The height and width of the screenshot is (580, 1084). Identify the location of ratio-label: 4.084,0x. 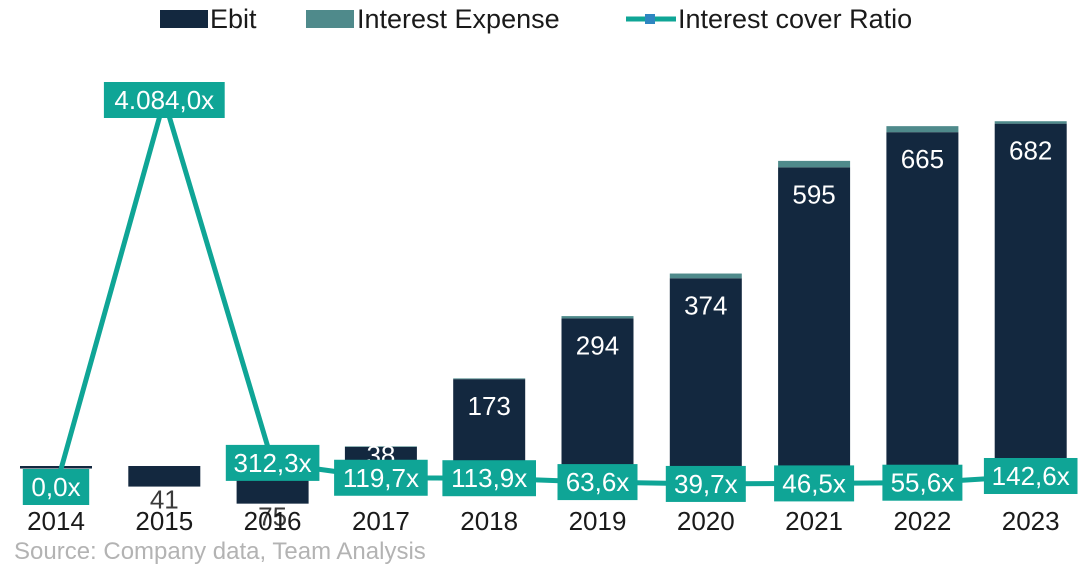
(164, 100).